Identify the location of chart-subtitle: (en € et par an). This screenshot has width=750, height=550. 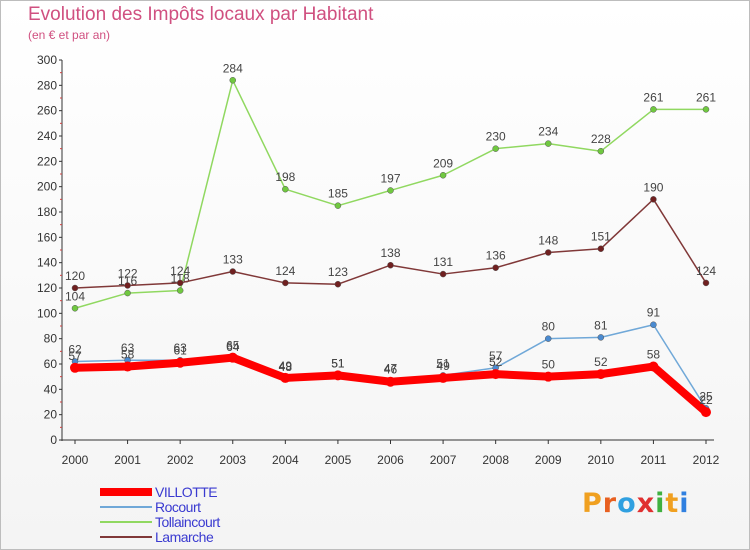
(69, 35).